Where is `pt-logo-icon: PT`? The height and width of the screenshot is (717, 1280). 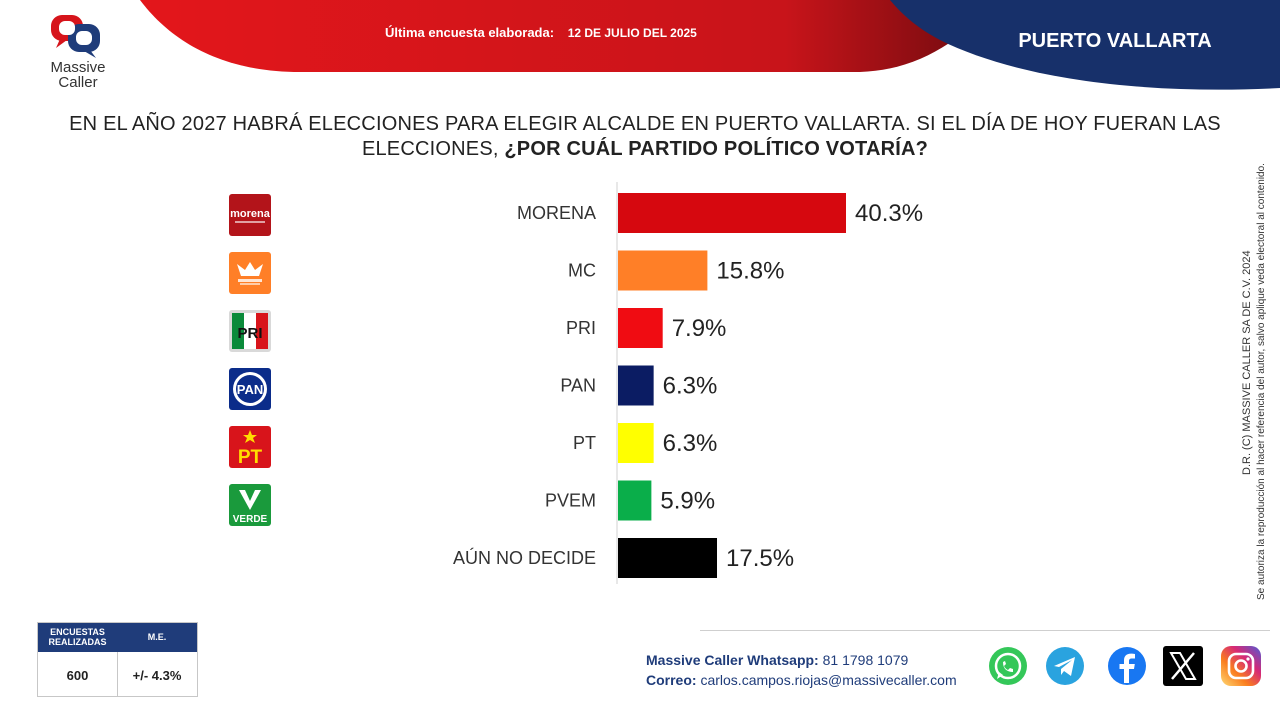
pt-logo-icon: PT is located at coordinates (250, 447).